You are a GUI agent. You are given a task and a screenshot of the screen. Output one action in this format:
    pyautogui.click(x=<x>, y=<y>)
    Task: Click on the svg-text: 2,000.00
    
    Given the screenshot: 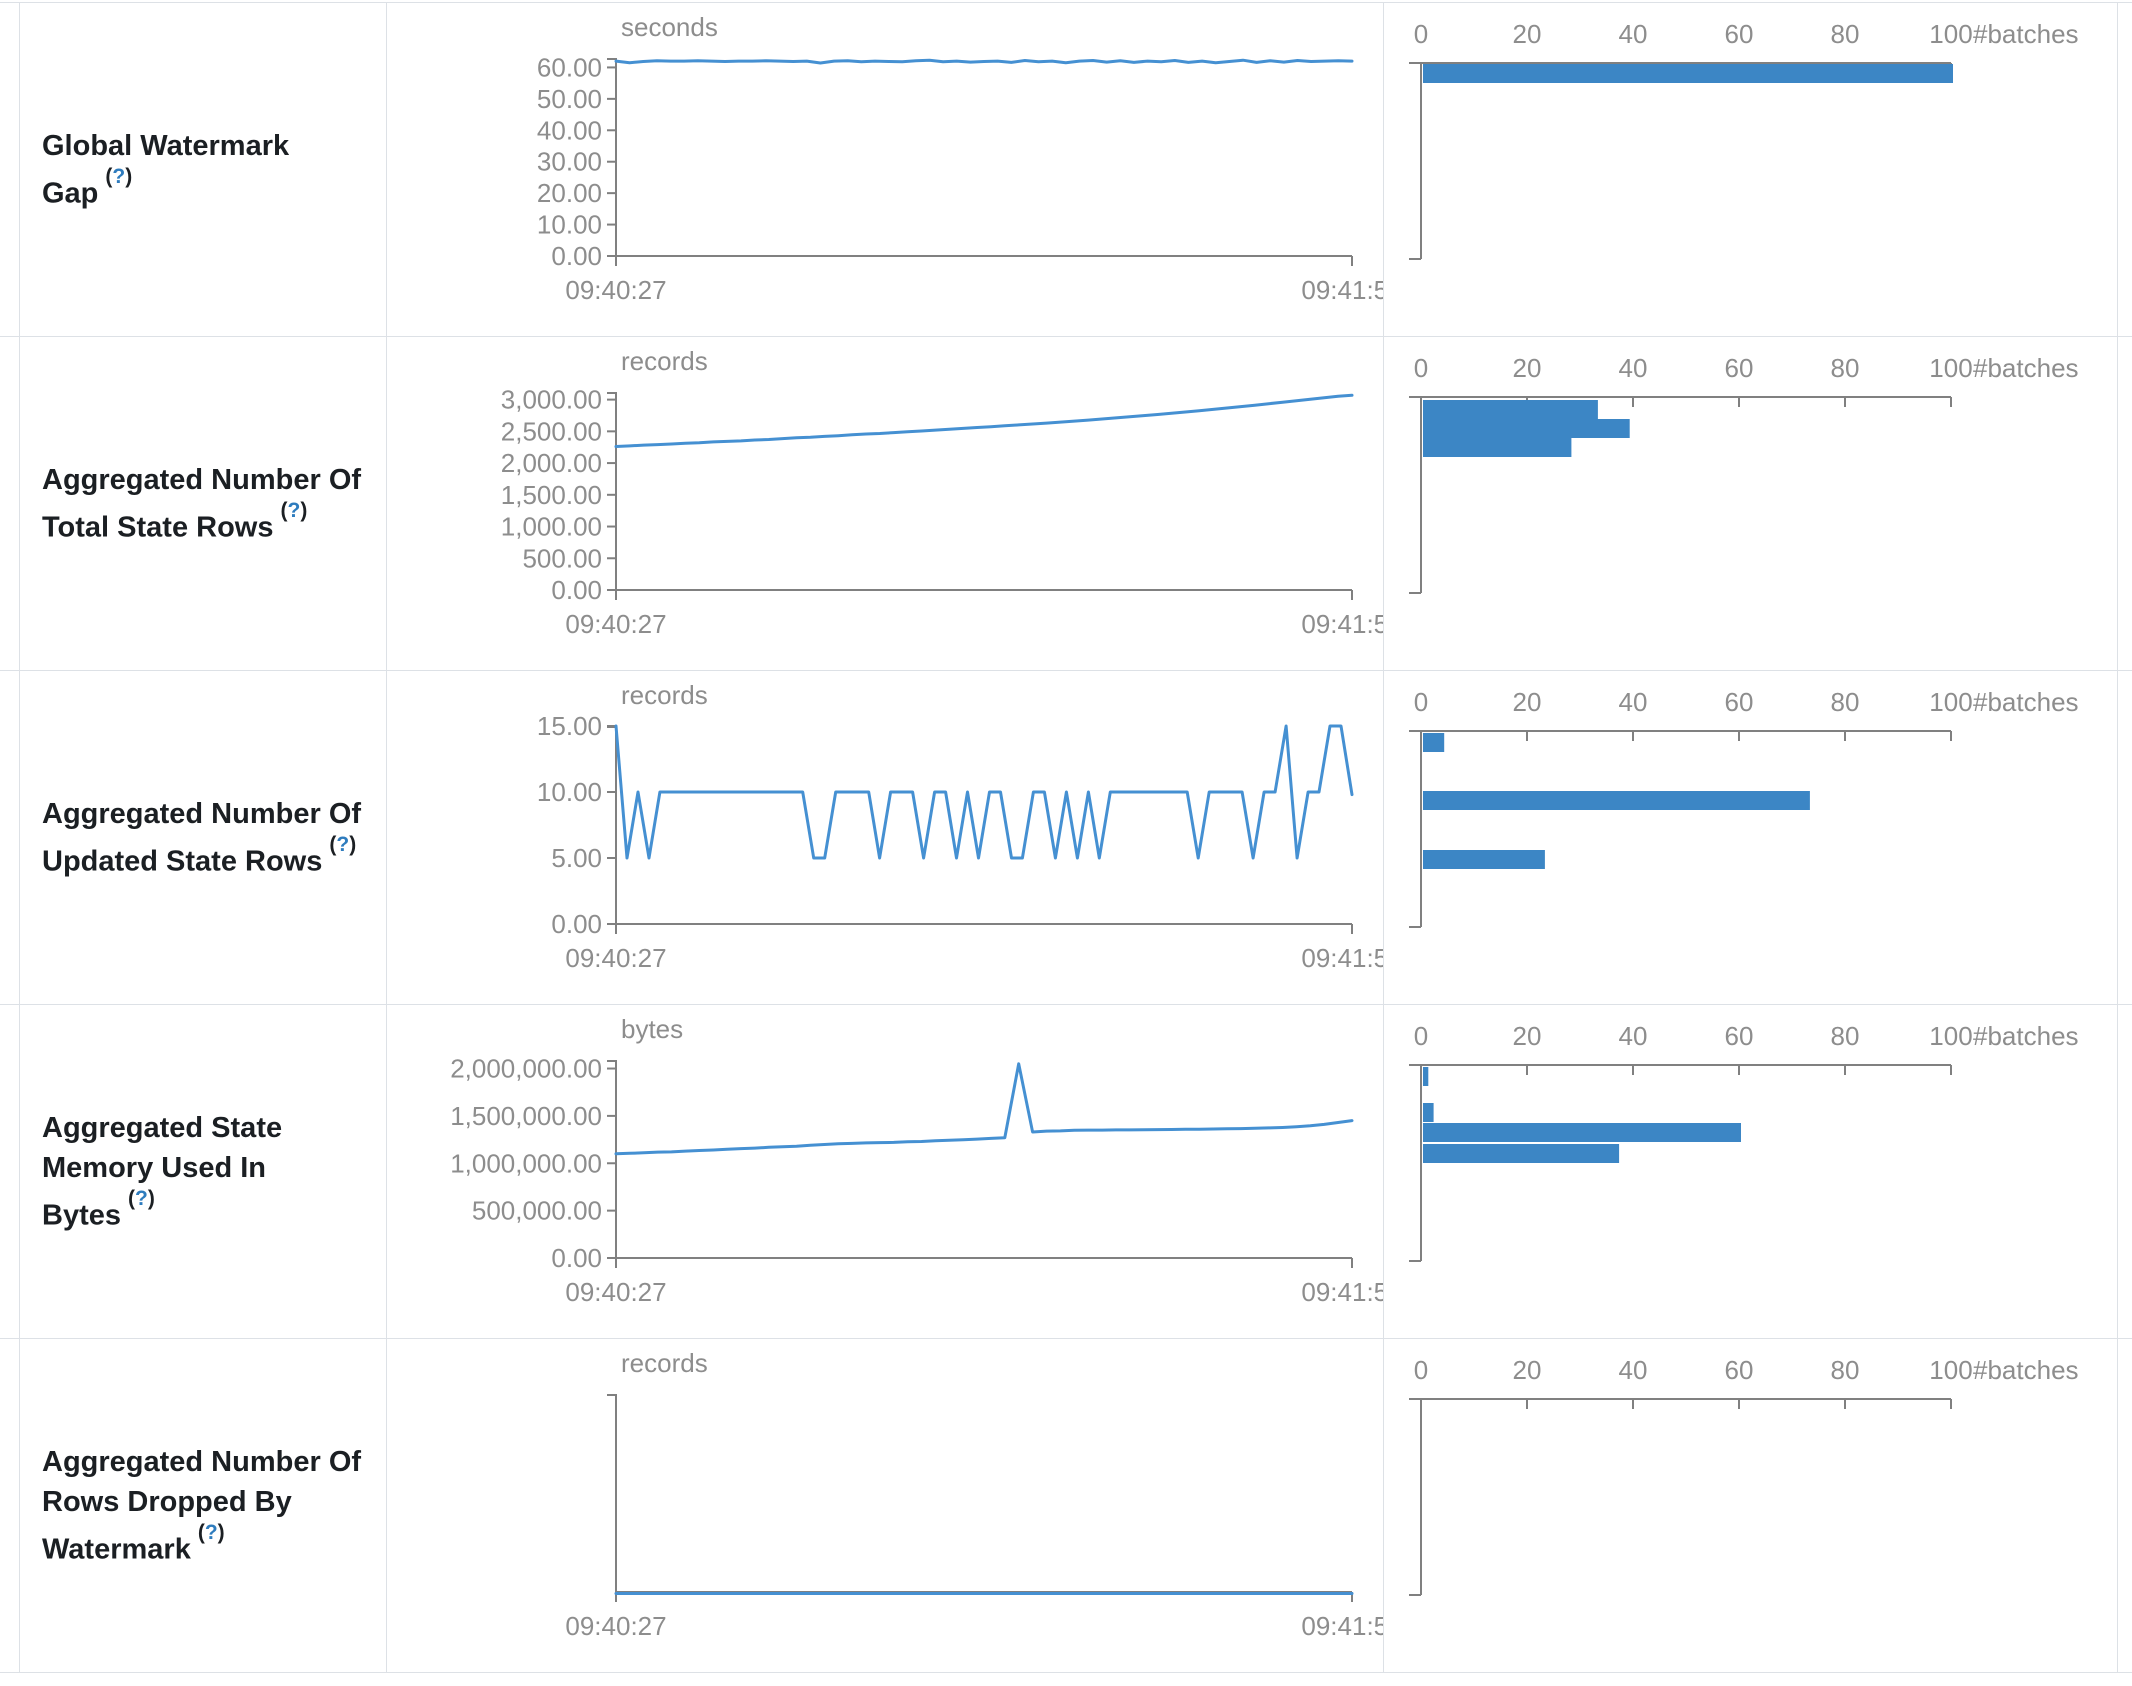 What is the action you would take?
    pyautogui.click(x=551, y=463)
    